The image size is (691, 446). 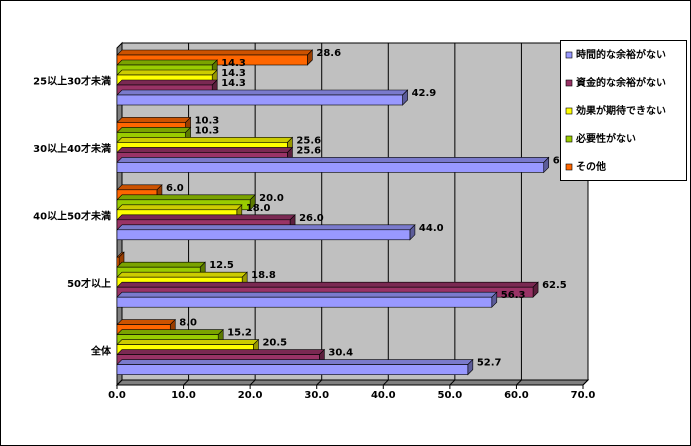 I want to click on x-tick-label: 60.0, so click(x=516, y=395).